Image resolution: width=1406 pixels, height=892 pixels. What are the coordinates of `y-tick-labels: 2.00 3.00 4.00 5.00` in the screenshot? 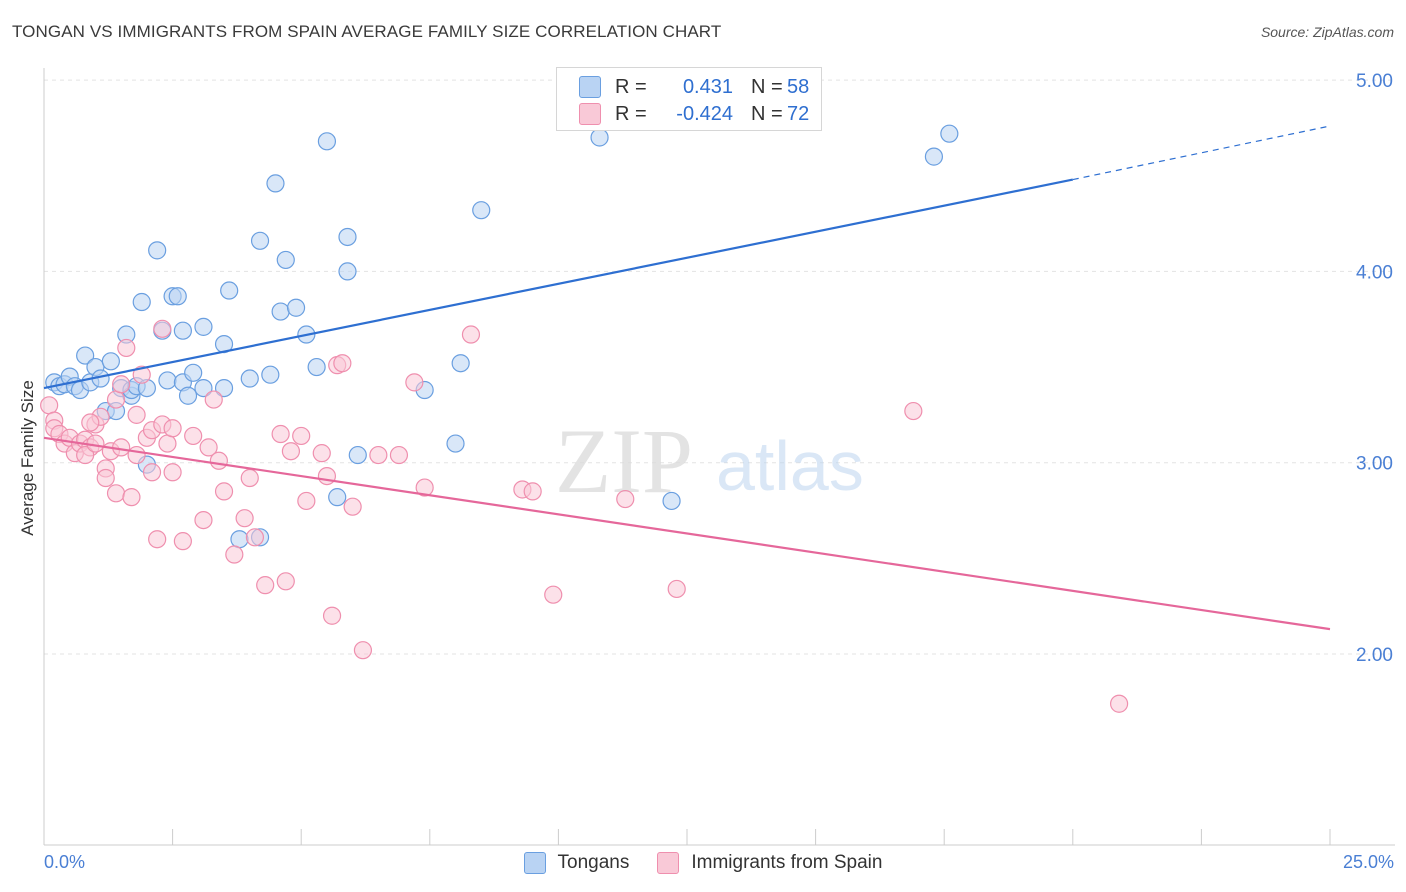 It's located at (1374, 368).